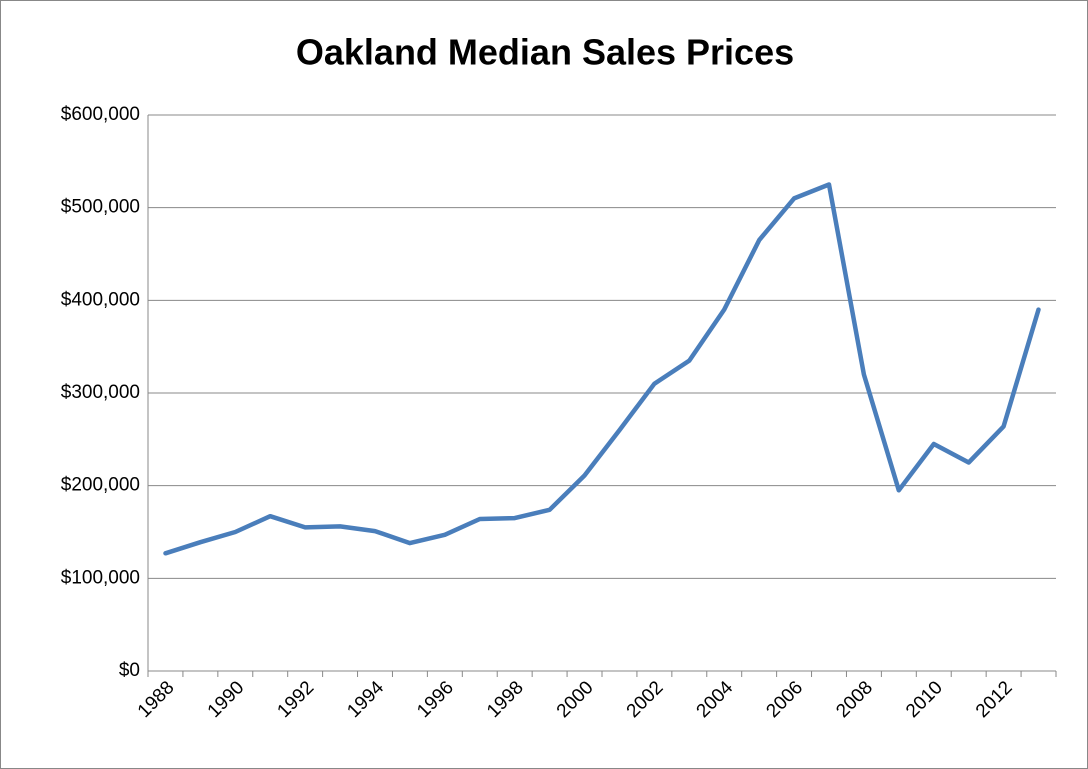  What do you see at coordinates (545, 52) in the screenshot?
I see `chart-title: Oakland Median Sales Prices` at bounding box center [545, 52].